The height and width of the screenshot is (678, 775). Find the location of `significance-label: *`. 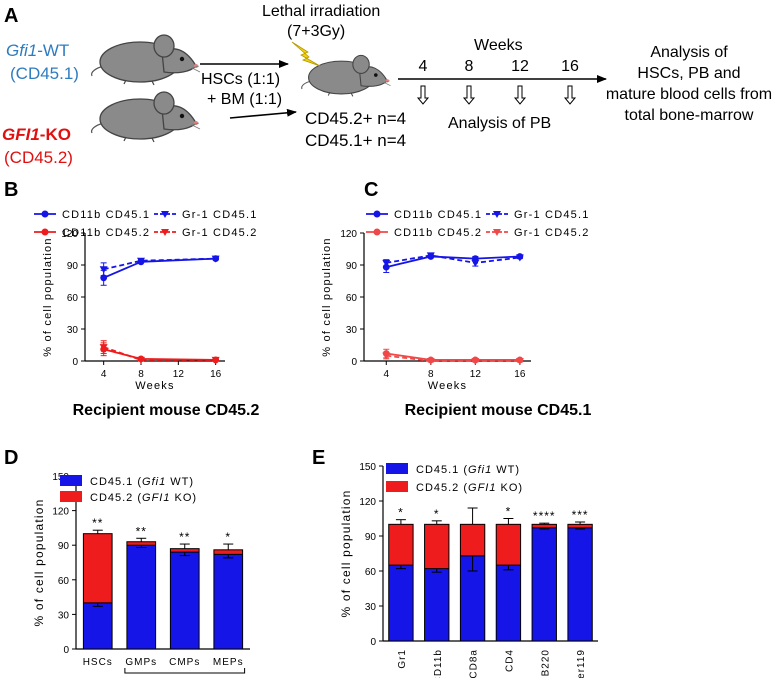

significance-label: * is located at coordinates (228, 537).